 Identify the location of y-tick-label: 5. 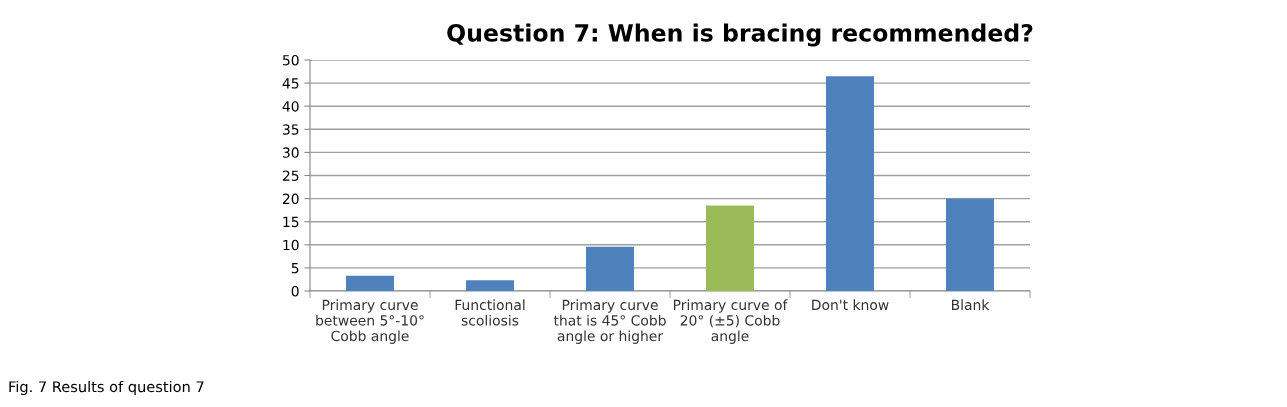
(295, 268).